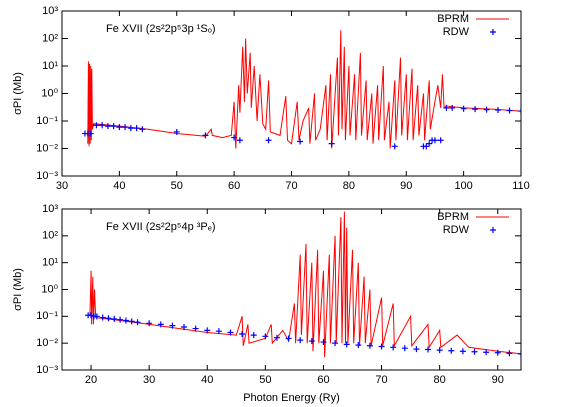 This screenshot has height=407, width=581. Describe the element at coordinates (463, 186) in the screenshot. I see `x-tick-label: 100` at that location.